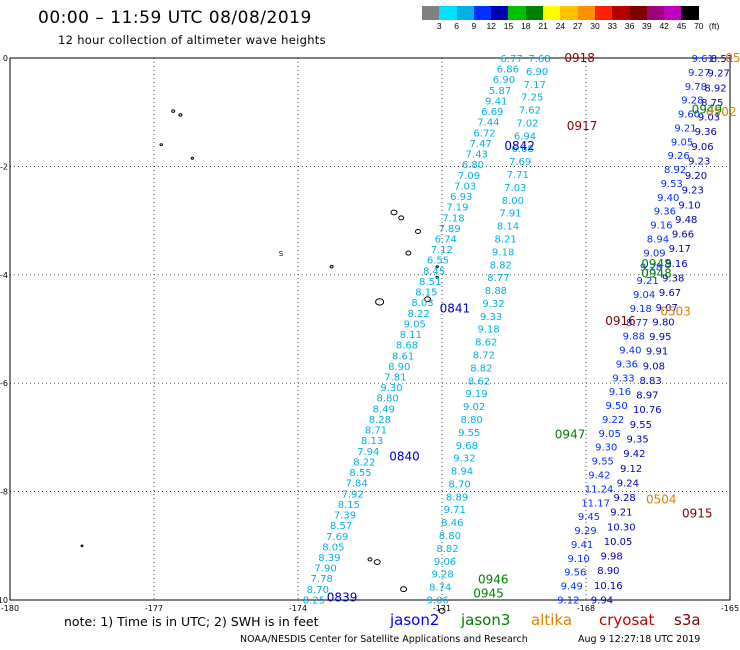  I want to click on wave-height-value: 9.16, so click(676, 264).